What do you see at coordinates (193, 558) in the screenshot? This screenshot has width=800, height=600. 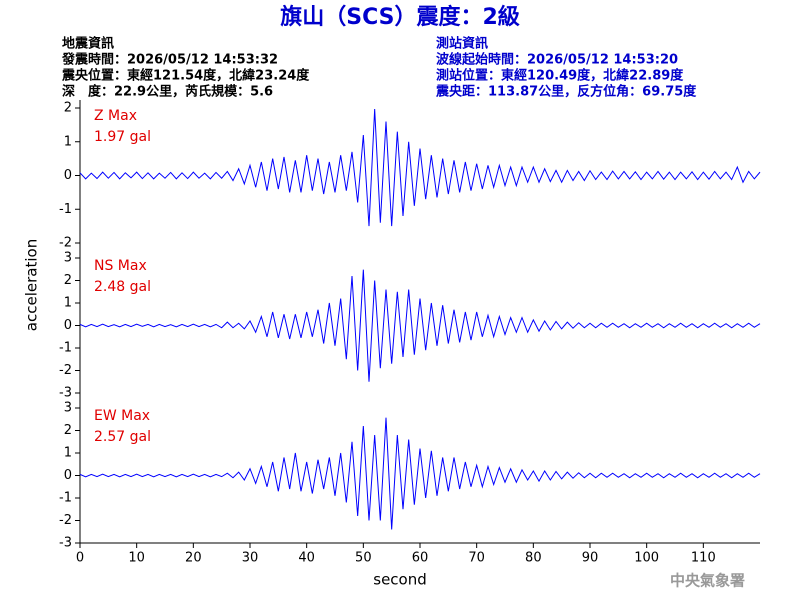 I see `x-tick-label: 20` at bounding box center [193, 558].